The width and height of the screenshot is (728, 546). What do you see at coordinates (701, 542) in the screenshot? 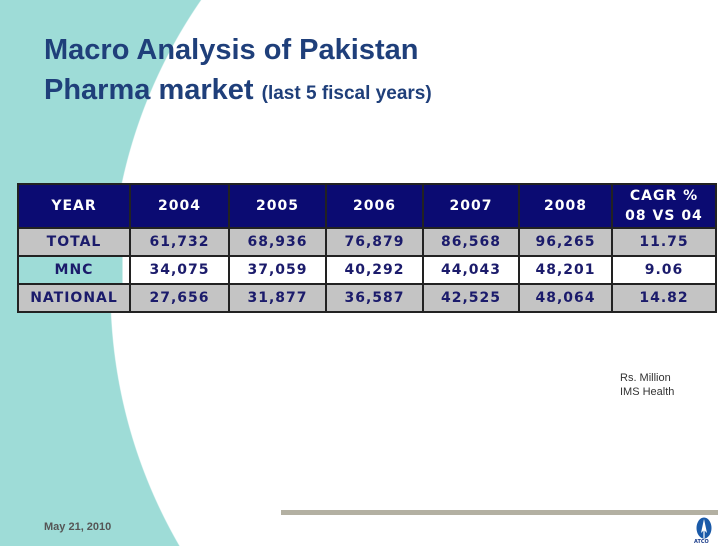
I see `logo-text: ATCO` at bounding box center [701, 542].